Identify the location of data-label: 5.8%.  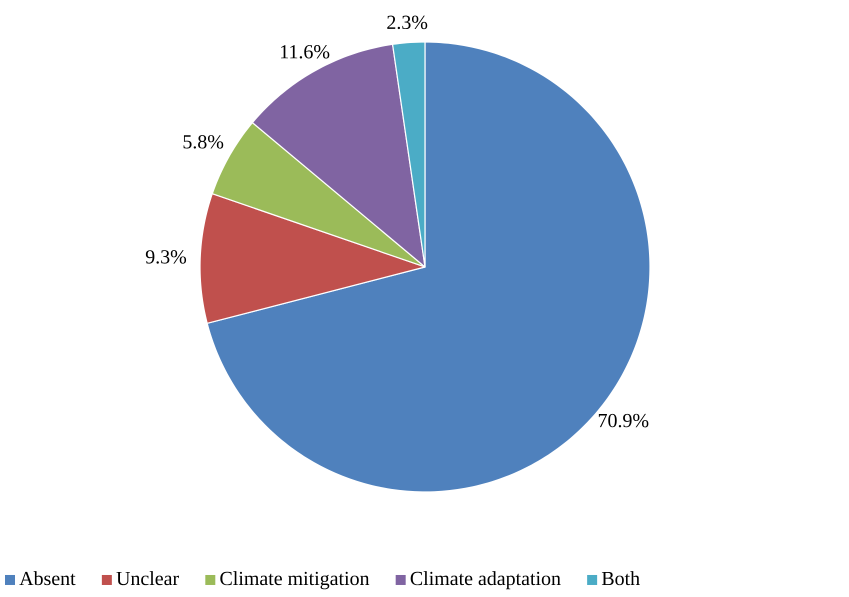
(204, 142).